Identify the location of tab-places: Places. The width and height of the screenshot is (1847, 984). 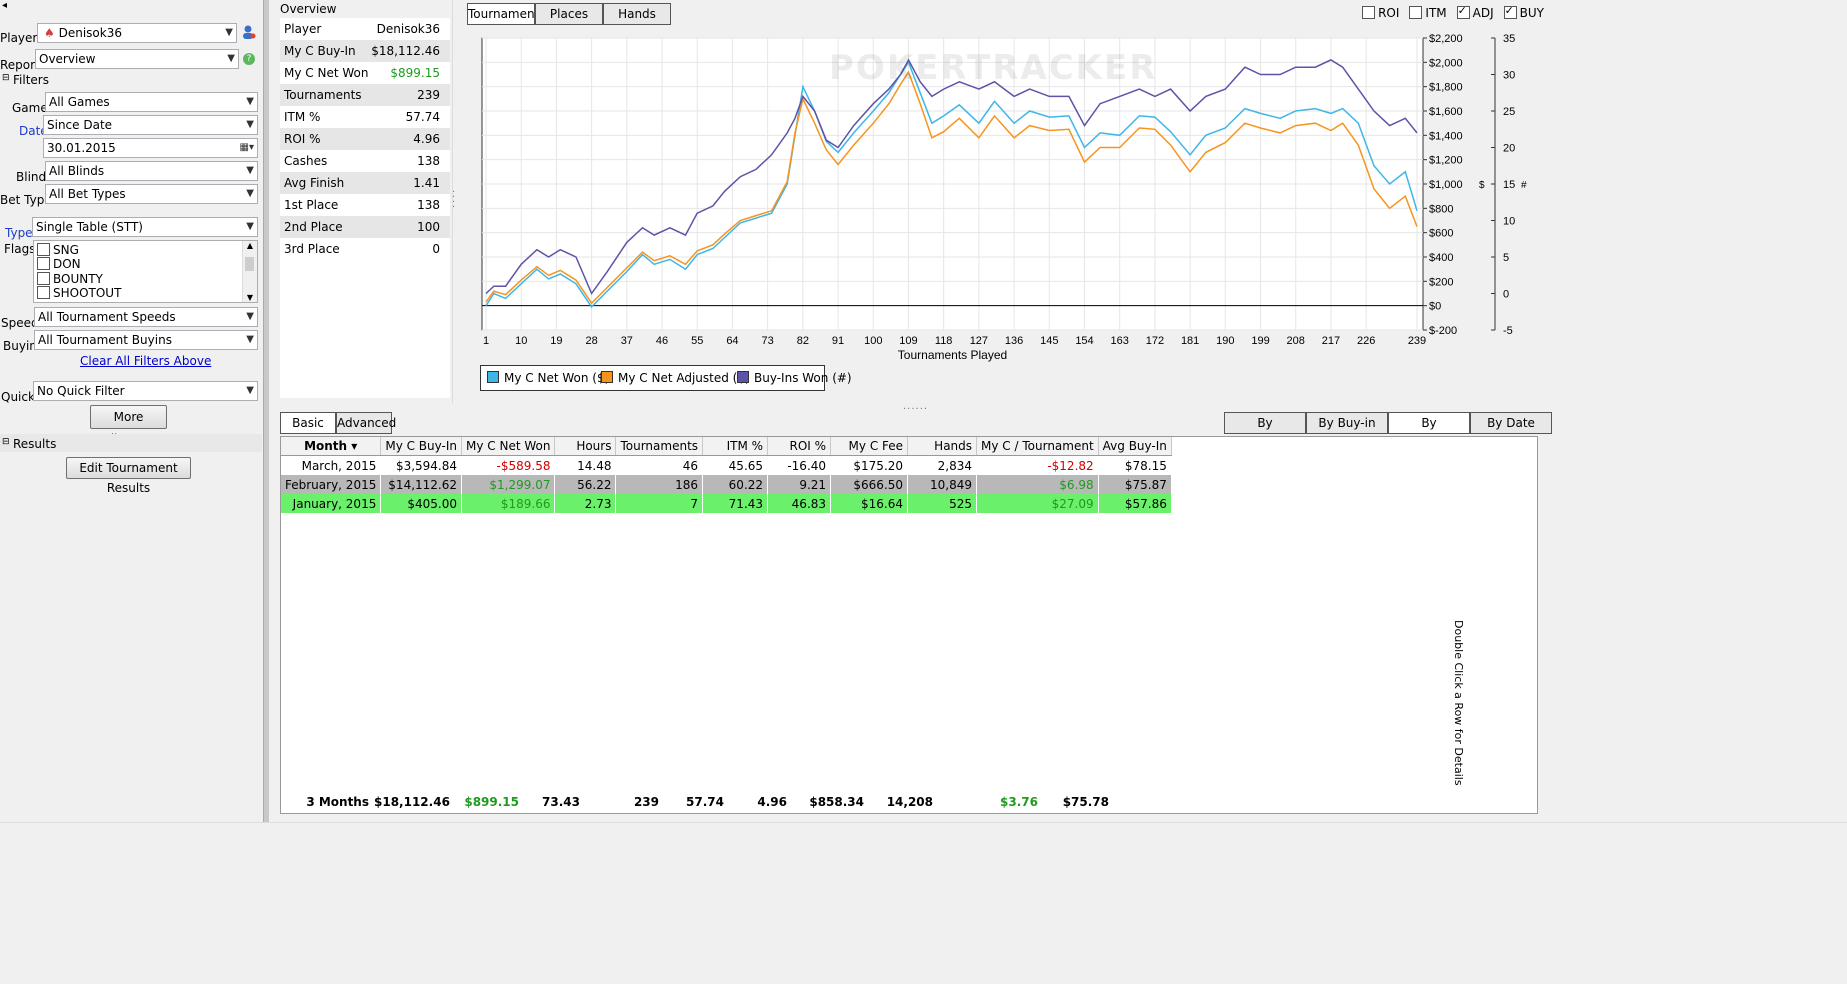
(569, 14).